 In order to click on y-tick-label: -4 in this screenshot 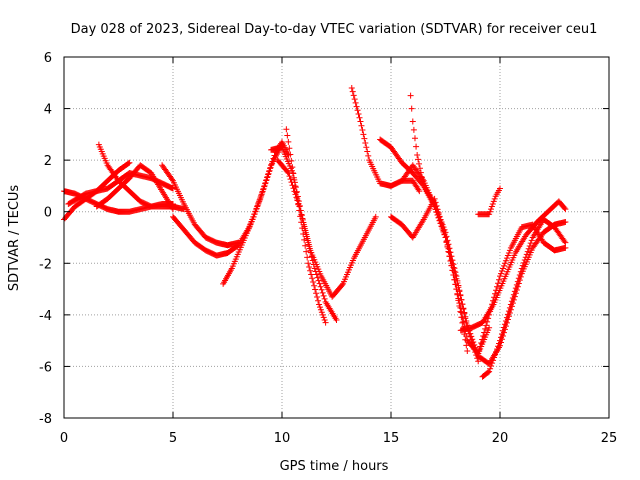, I will do `click(45, 316)`.